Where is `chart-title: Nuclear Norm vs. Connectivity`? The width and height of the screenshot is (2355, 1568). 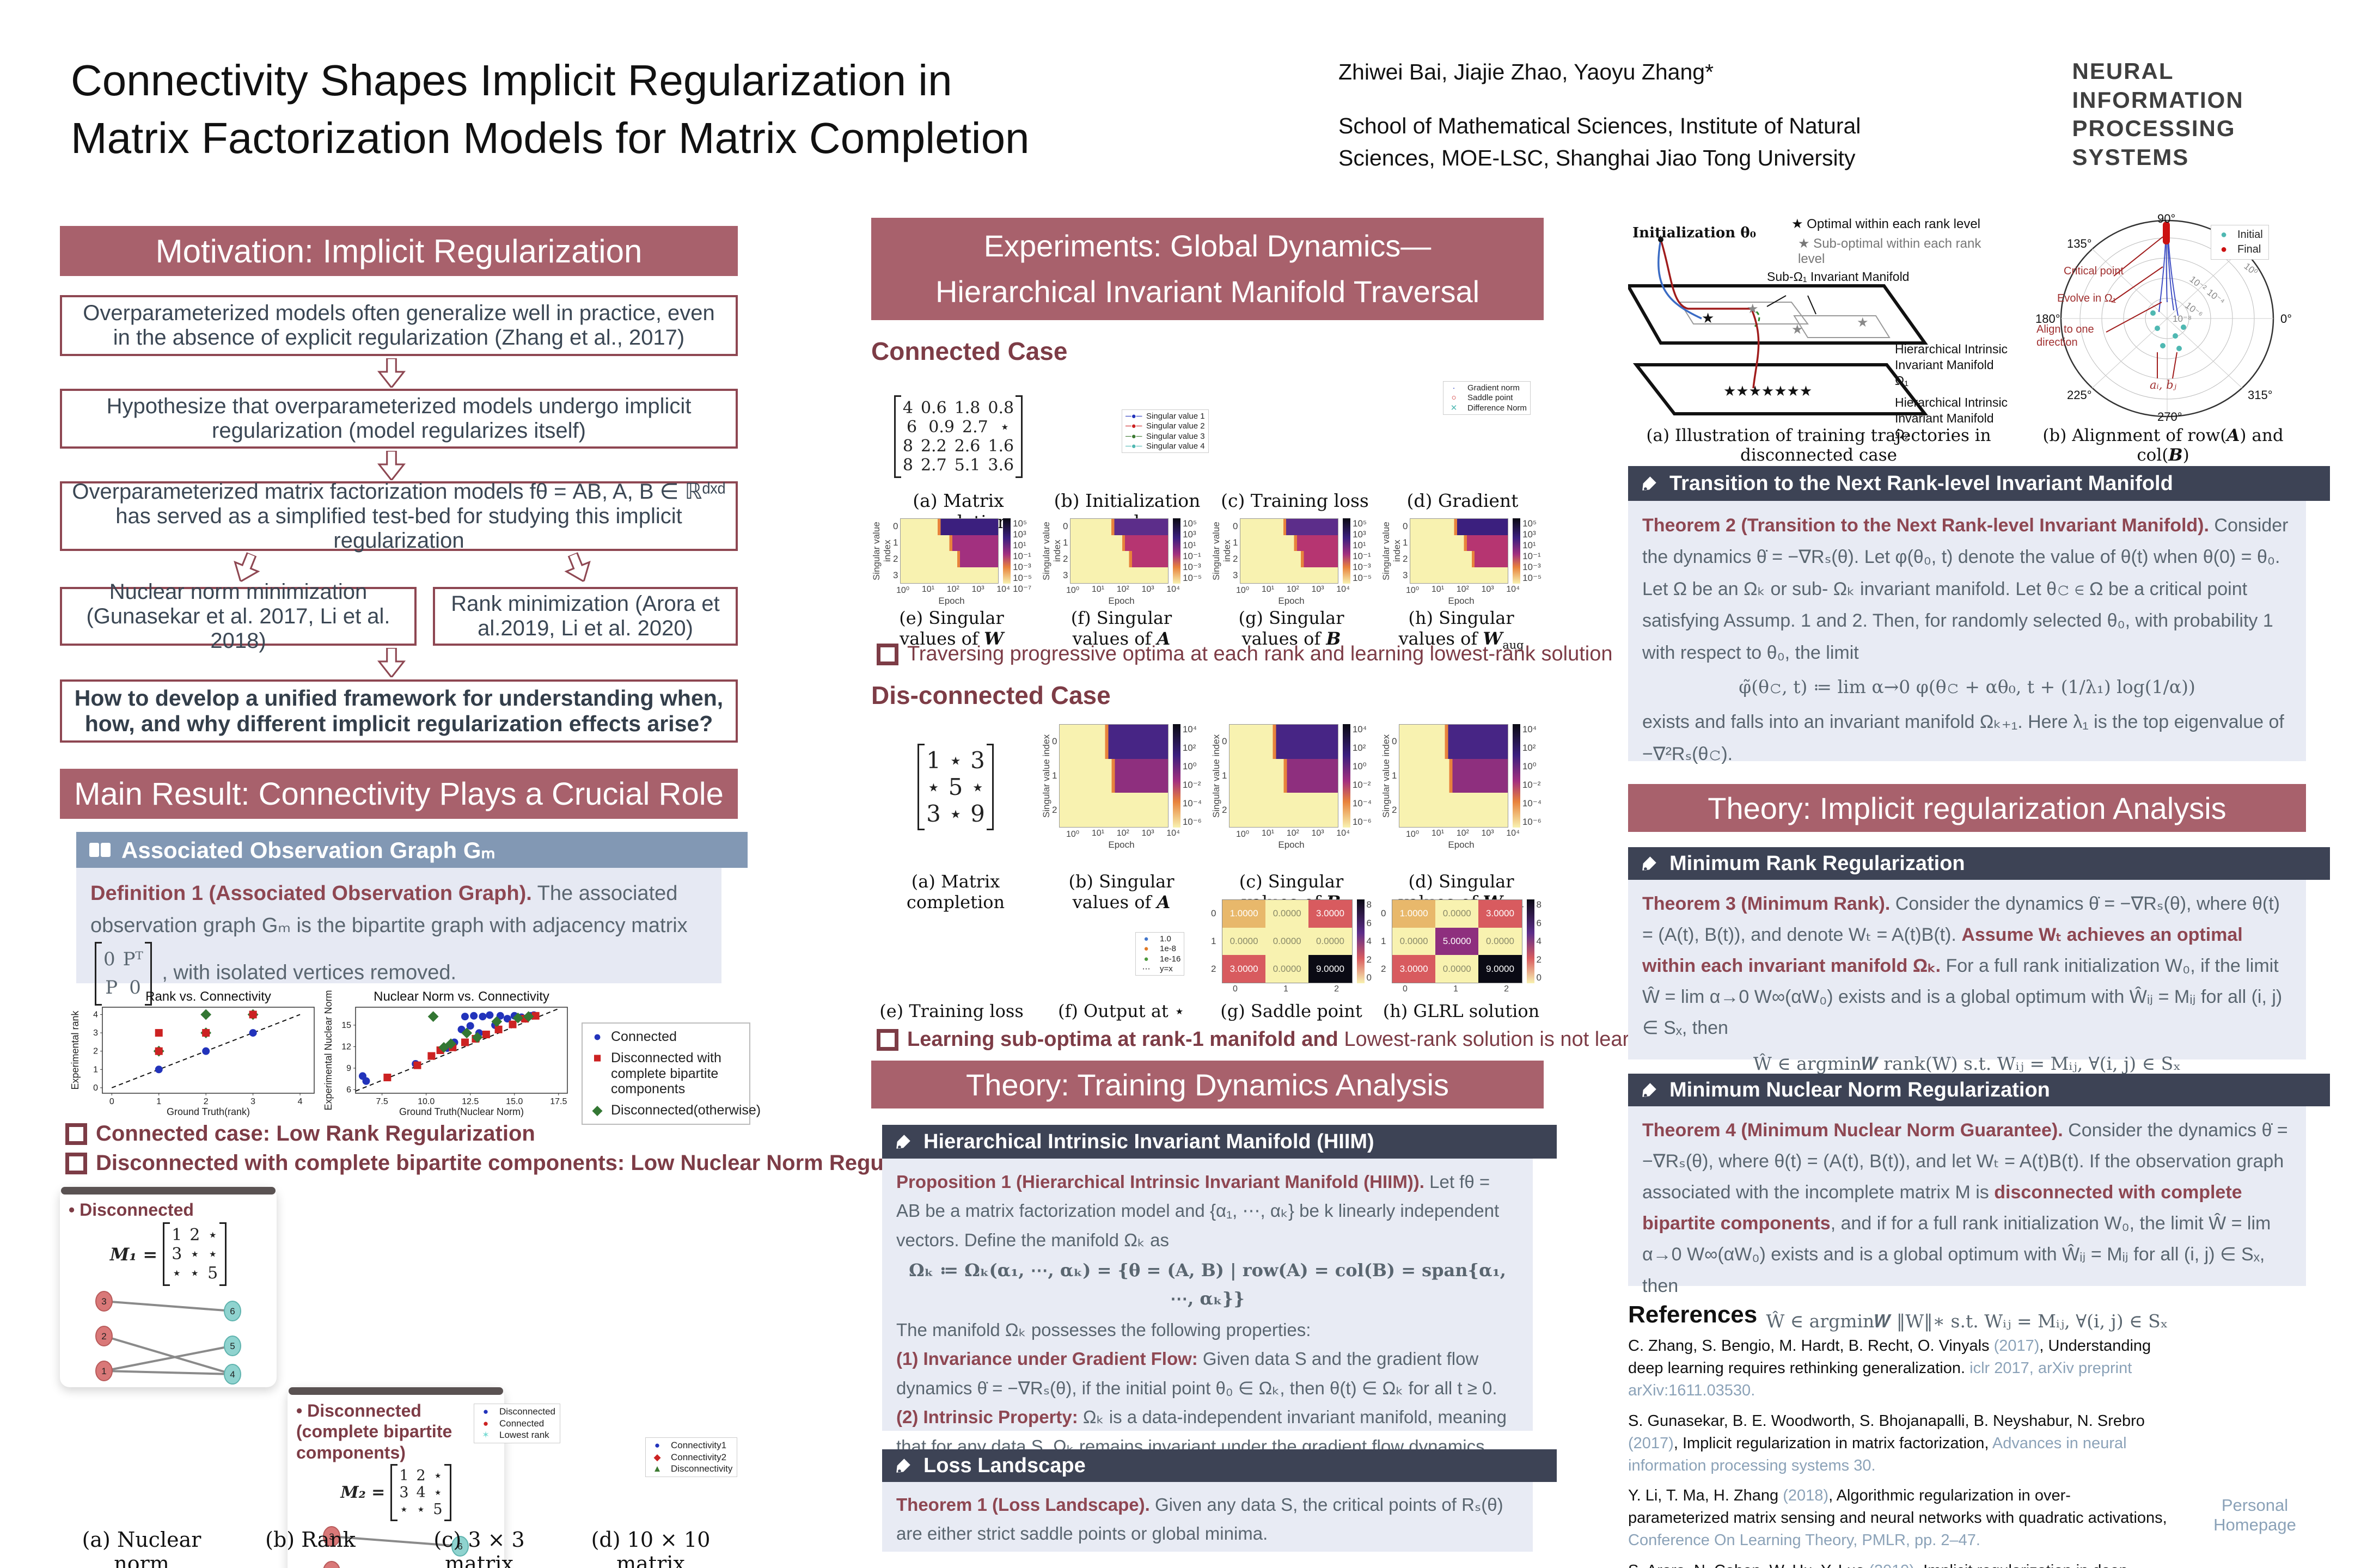 chart-title: Nuclear Norm vs. Connectivity is located at coordinates (461, 996).